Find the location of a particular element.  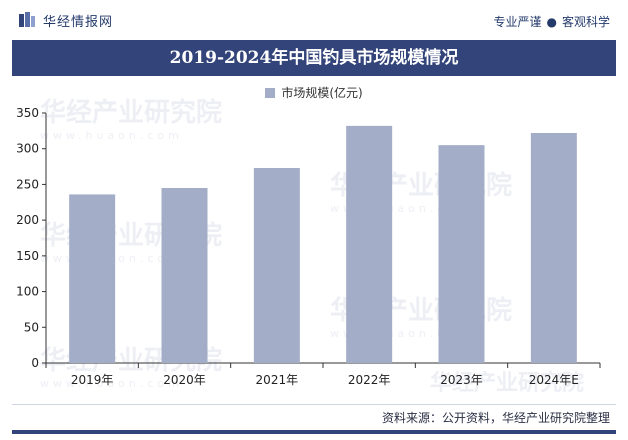

y-tick-label: 300 is located at coordinates (27, 149).